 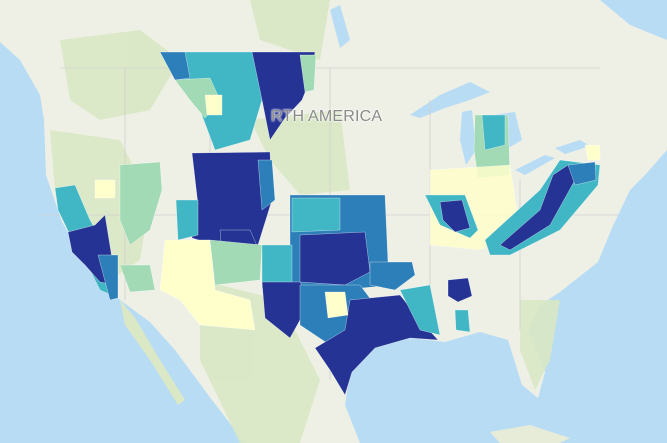 I want to click on lake-winnipeg, so click(x=340, y=26).